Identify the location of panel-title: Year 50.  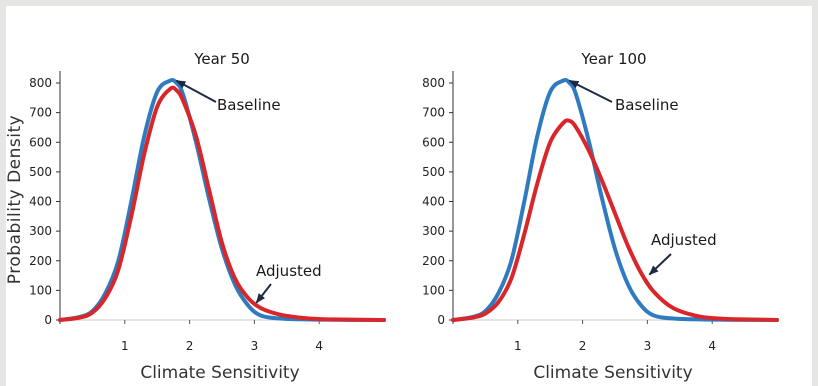
(221, 59).